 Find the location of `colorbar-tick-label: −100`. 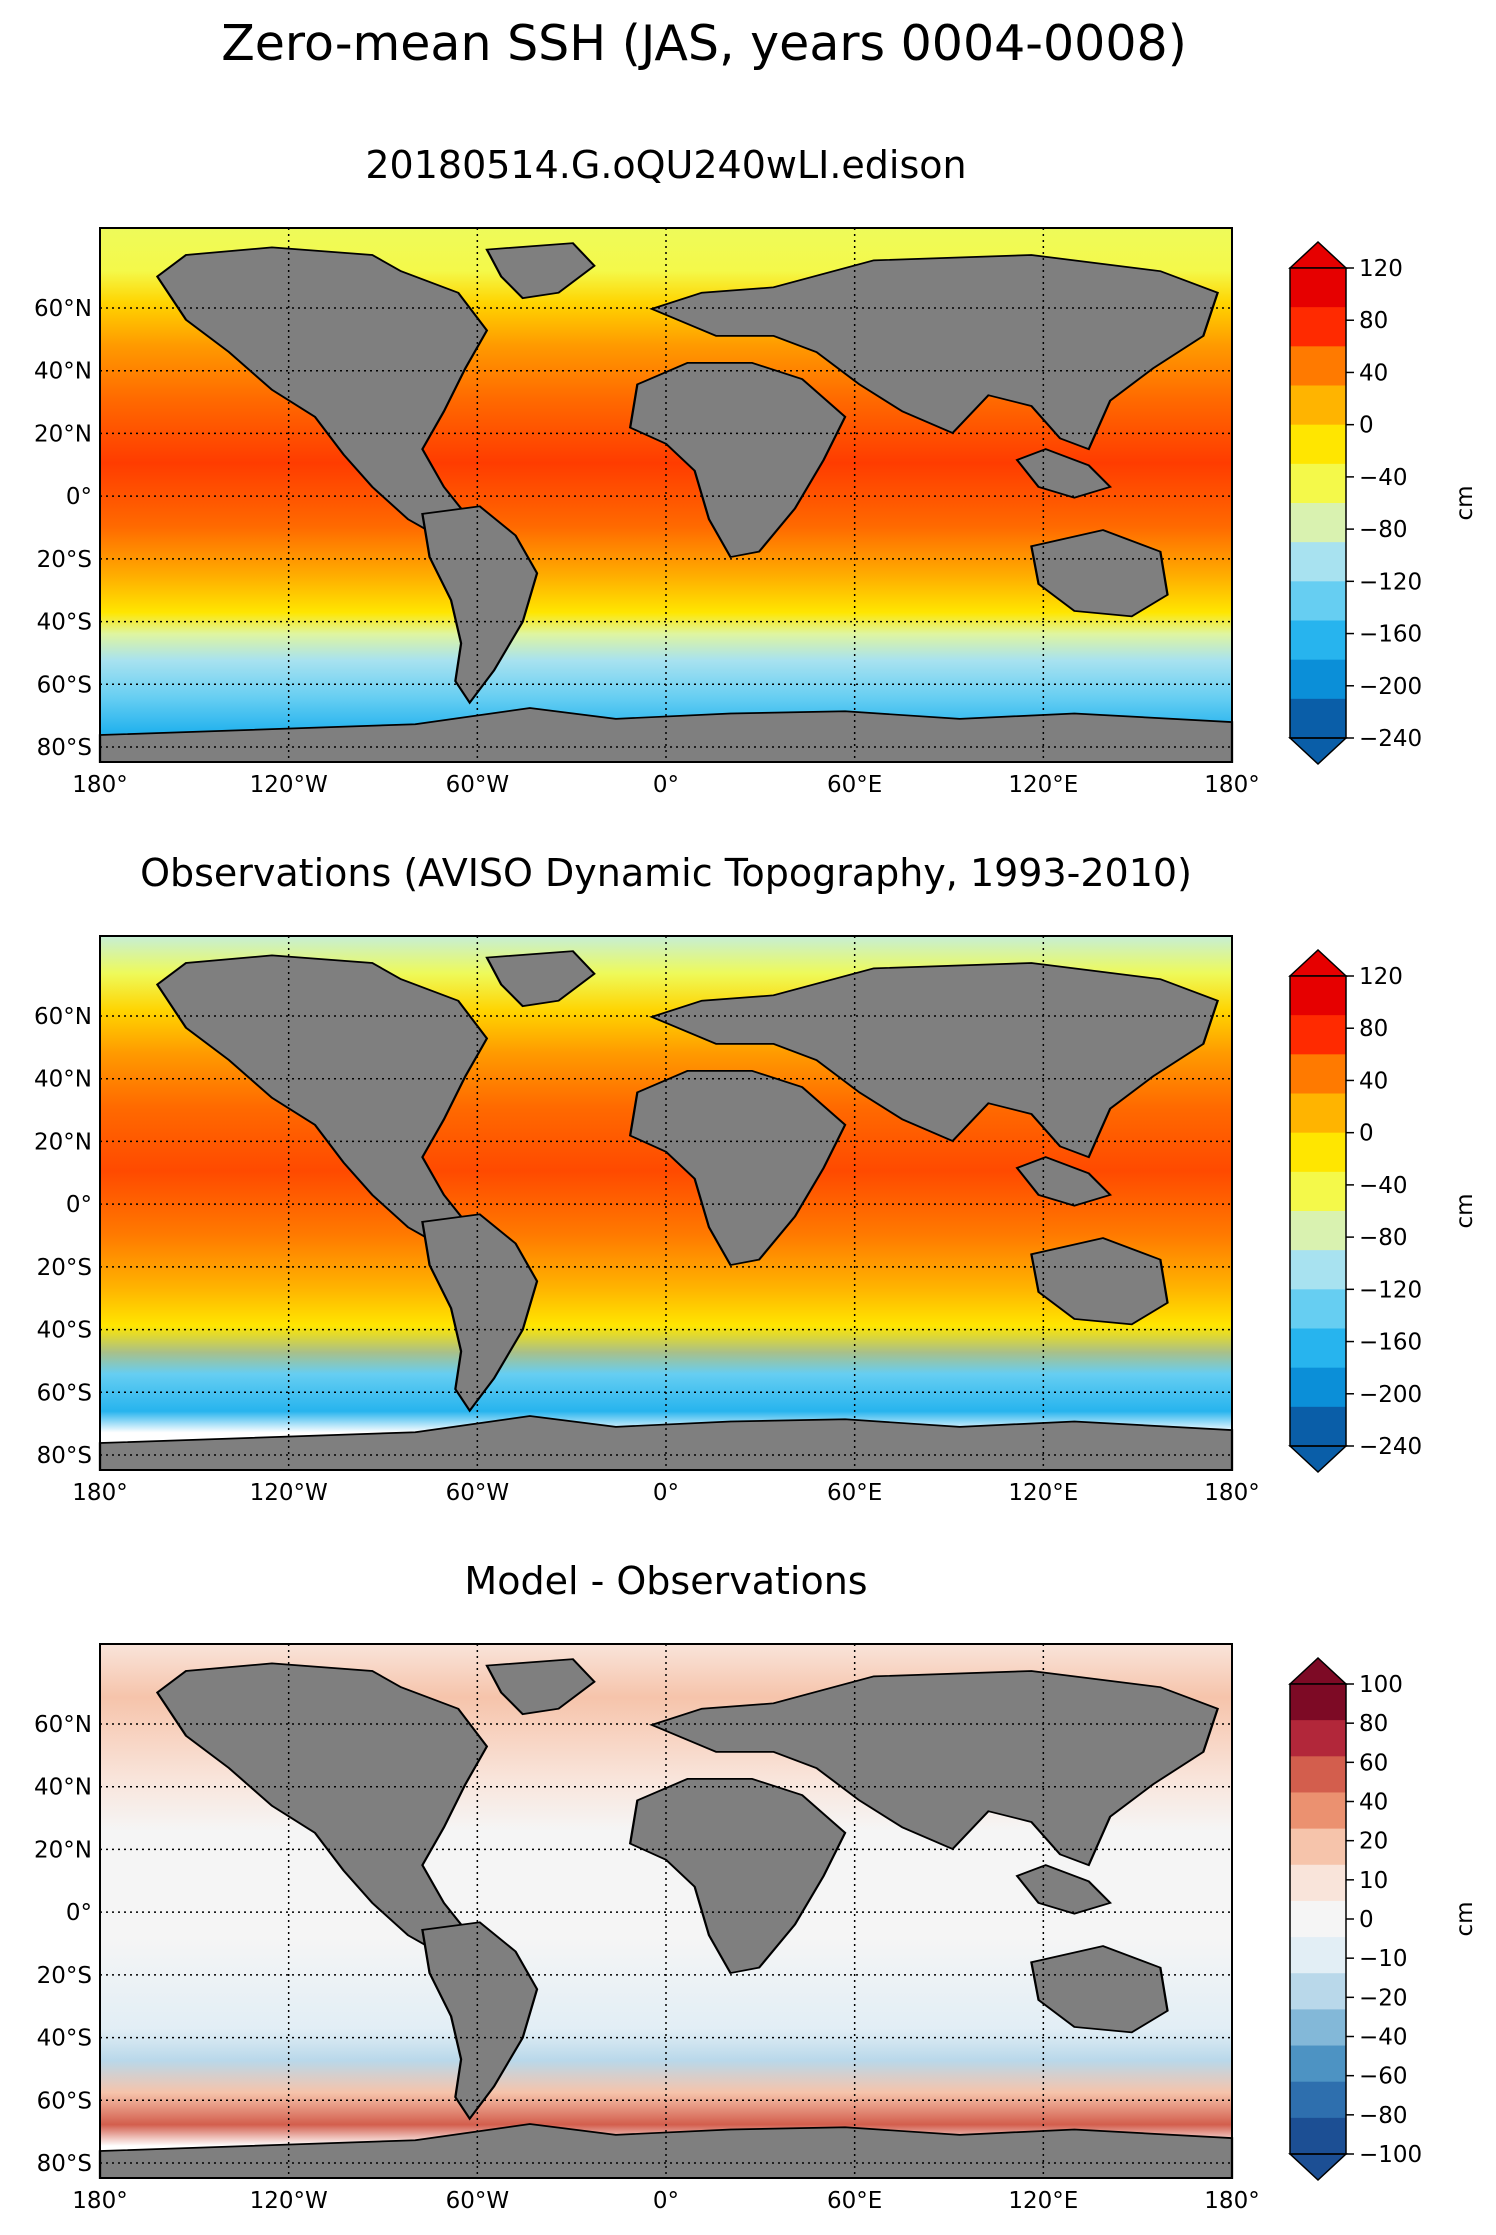

colorbar-tick-label: −100 is located at coordinates (1390, 2155).